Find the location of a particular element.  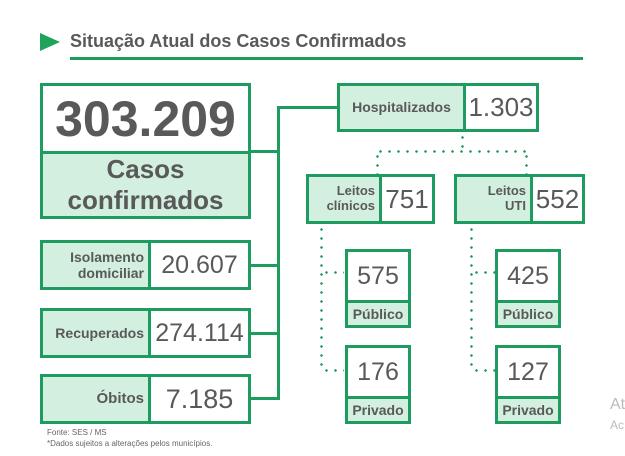

clinical-private-box: 176 Privado is located at coordinates (378, 384).